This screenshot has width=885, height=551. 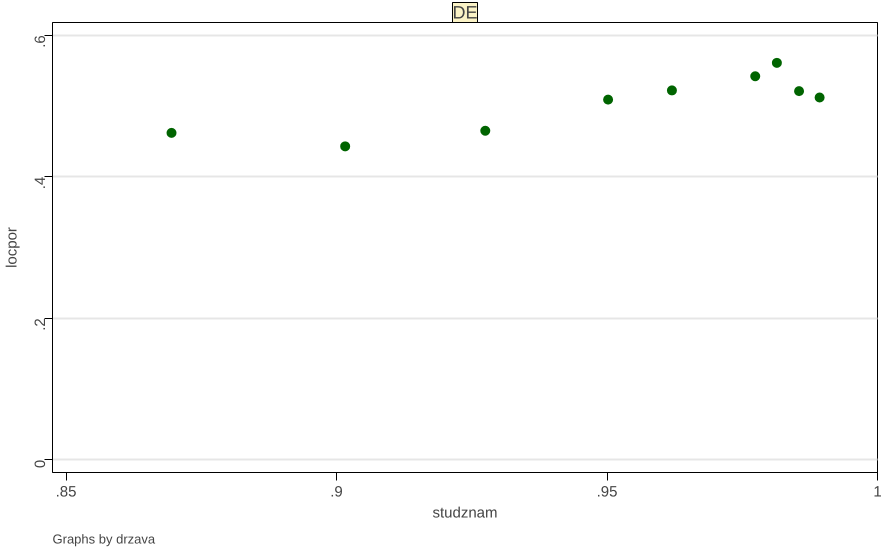 I want to click on x-axis-title: studznam, so click(x=465, y=513).